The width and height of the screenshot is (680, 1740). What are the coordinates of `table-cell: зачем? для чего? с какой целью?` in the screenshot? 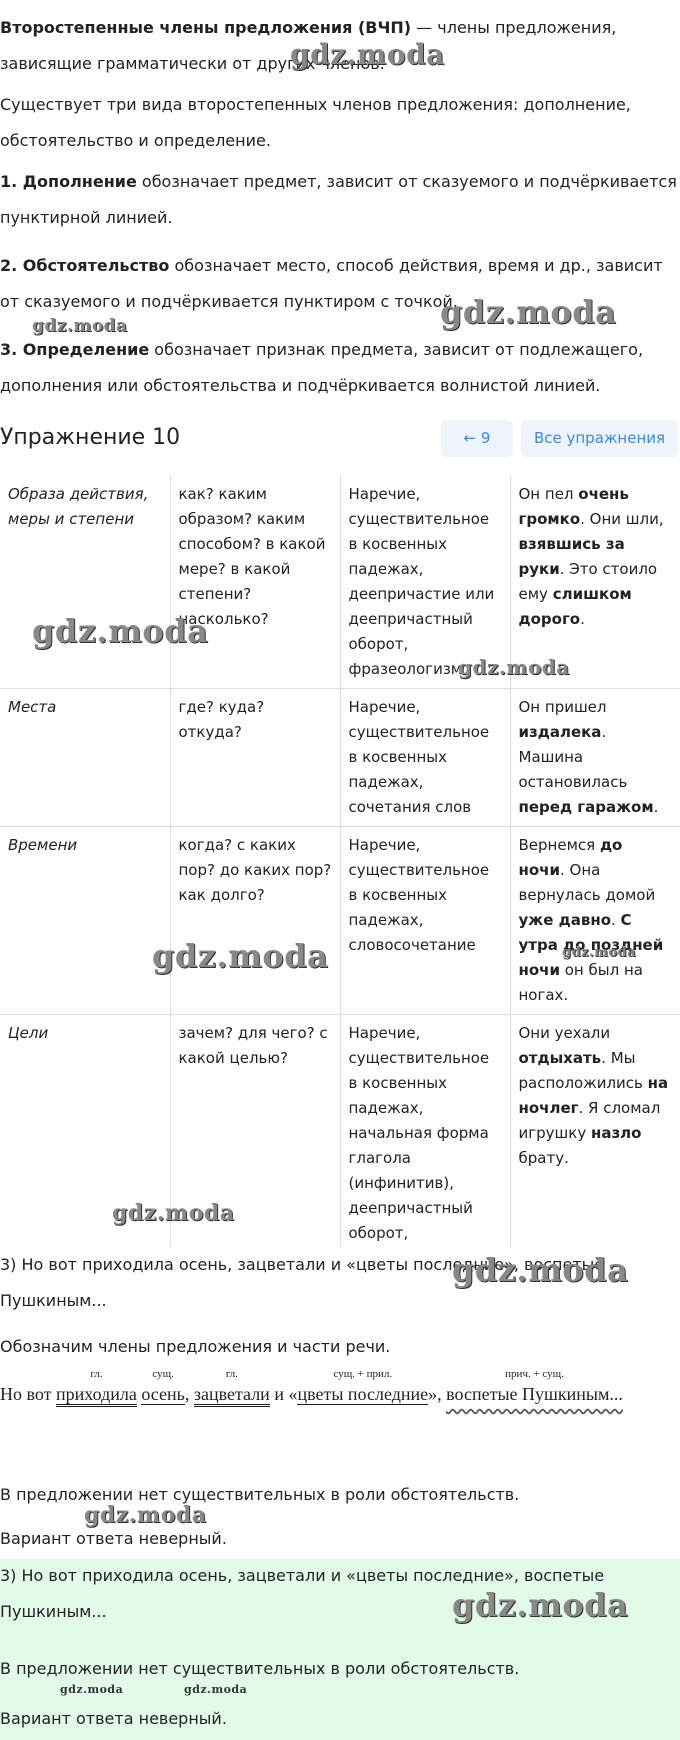 It's located at (255, 1130).